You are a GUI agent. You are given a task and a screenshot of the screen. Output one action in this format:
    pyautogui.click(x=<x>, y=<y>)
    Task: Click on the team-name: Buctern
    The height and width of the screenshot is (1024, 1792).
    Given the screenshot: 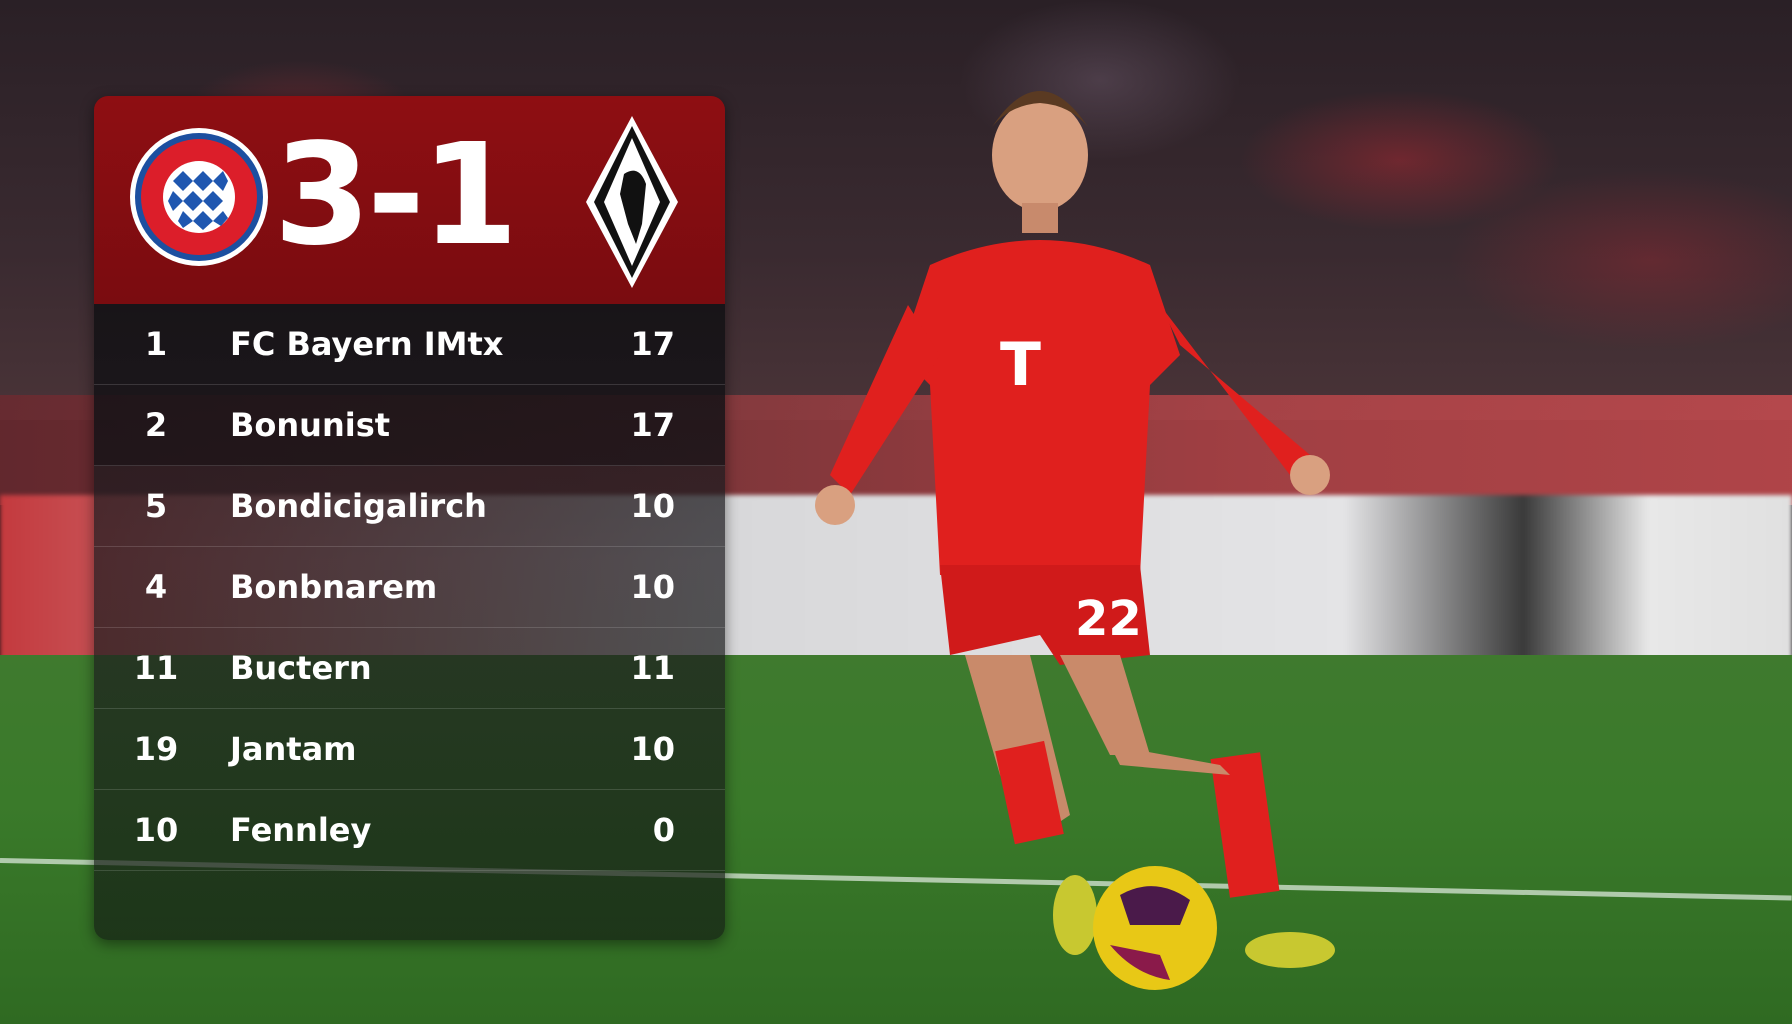 What is the action you would take?
    pyautogui.click(x=301, y=668)
    